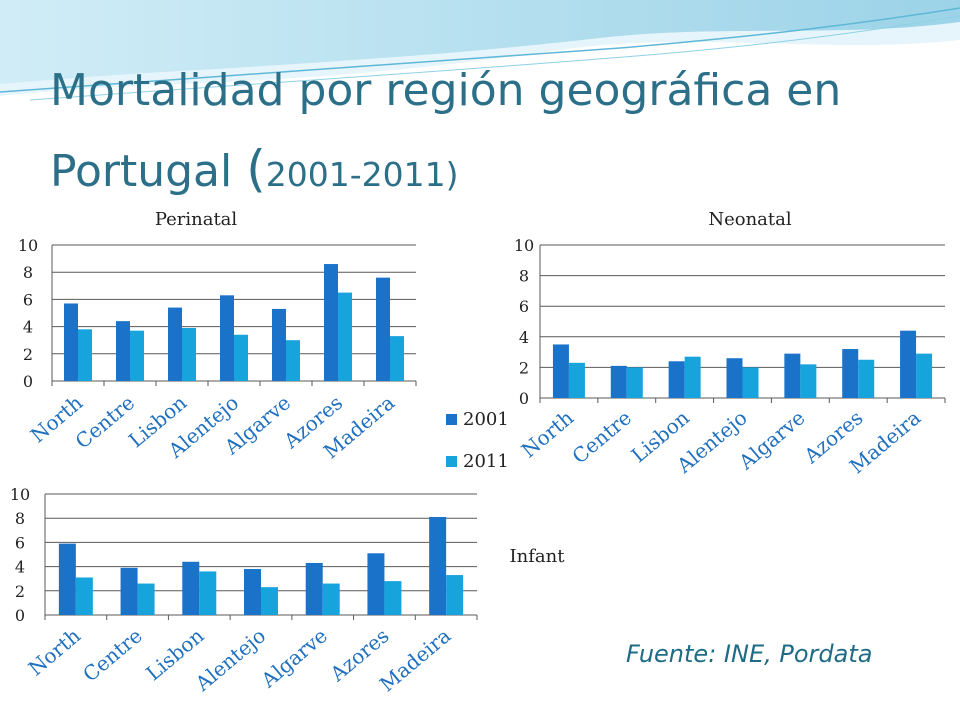  I want to click on legend-label-2011: 2011, so click(486, 461).